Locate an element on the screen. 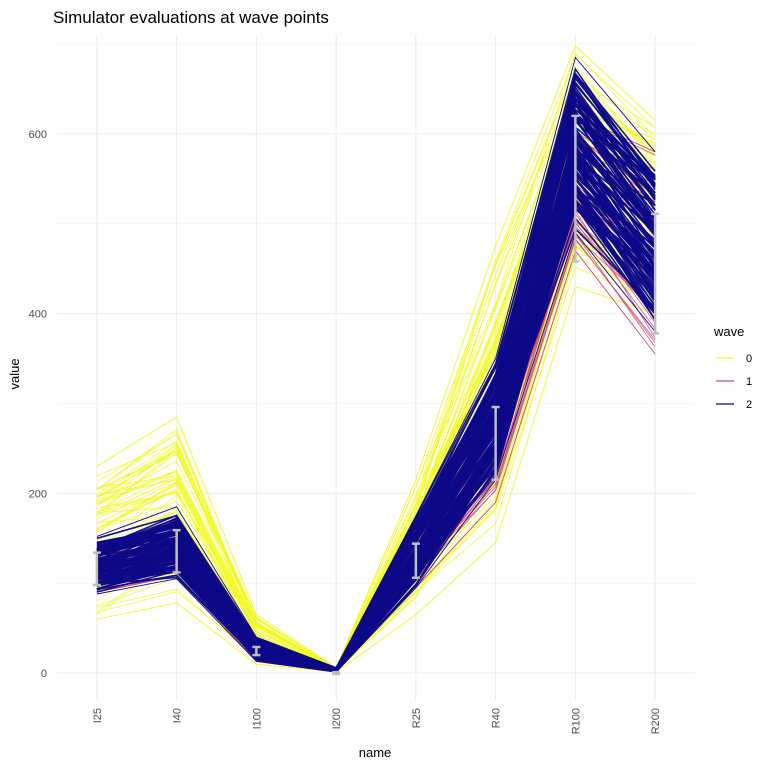  y-tick-label: 400 is located at coordinates (38, 315).